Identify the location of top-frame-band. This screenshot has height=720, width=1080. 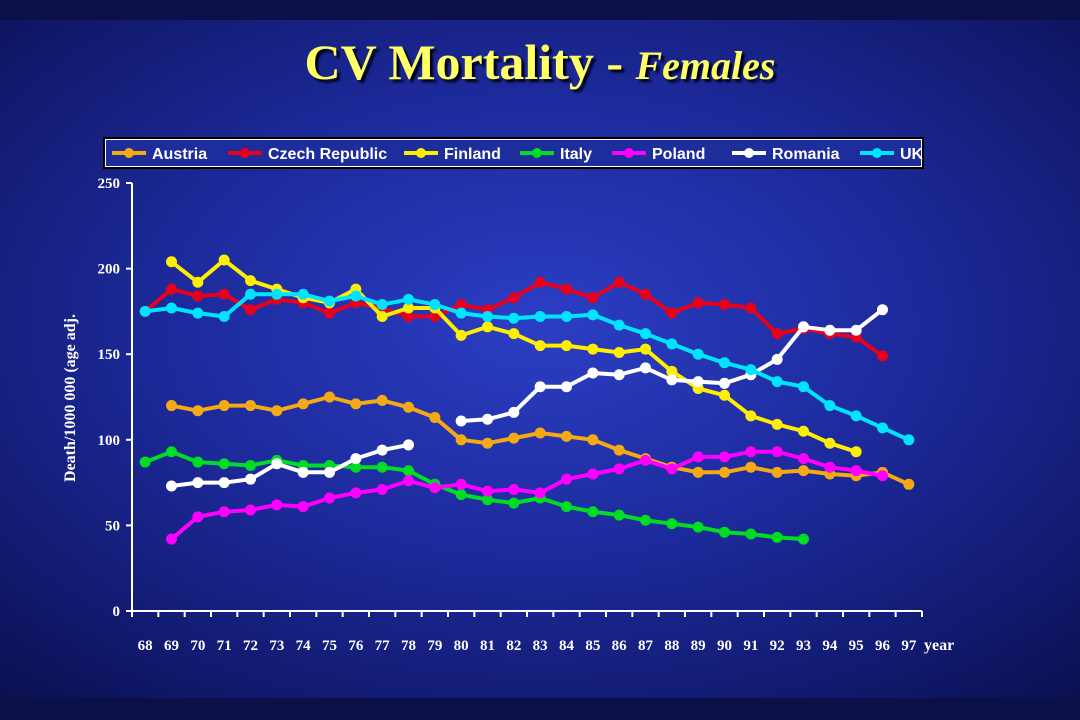
(540, 10).